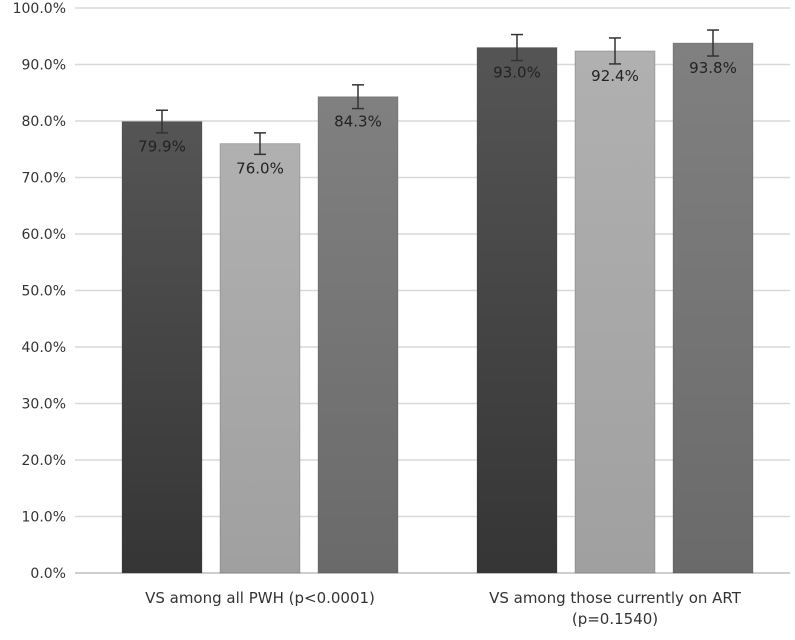  What do you see at coordinates (713, 68) in the screenshot?
I see `data-label: 93.8%` at bounding box center [713, 68].